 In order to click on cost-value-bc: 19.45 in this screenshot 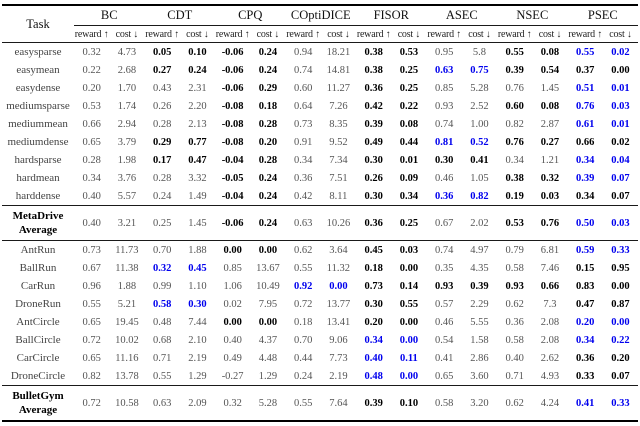, I will do `click(127, 322)`.